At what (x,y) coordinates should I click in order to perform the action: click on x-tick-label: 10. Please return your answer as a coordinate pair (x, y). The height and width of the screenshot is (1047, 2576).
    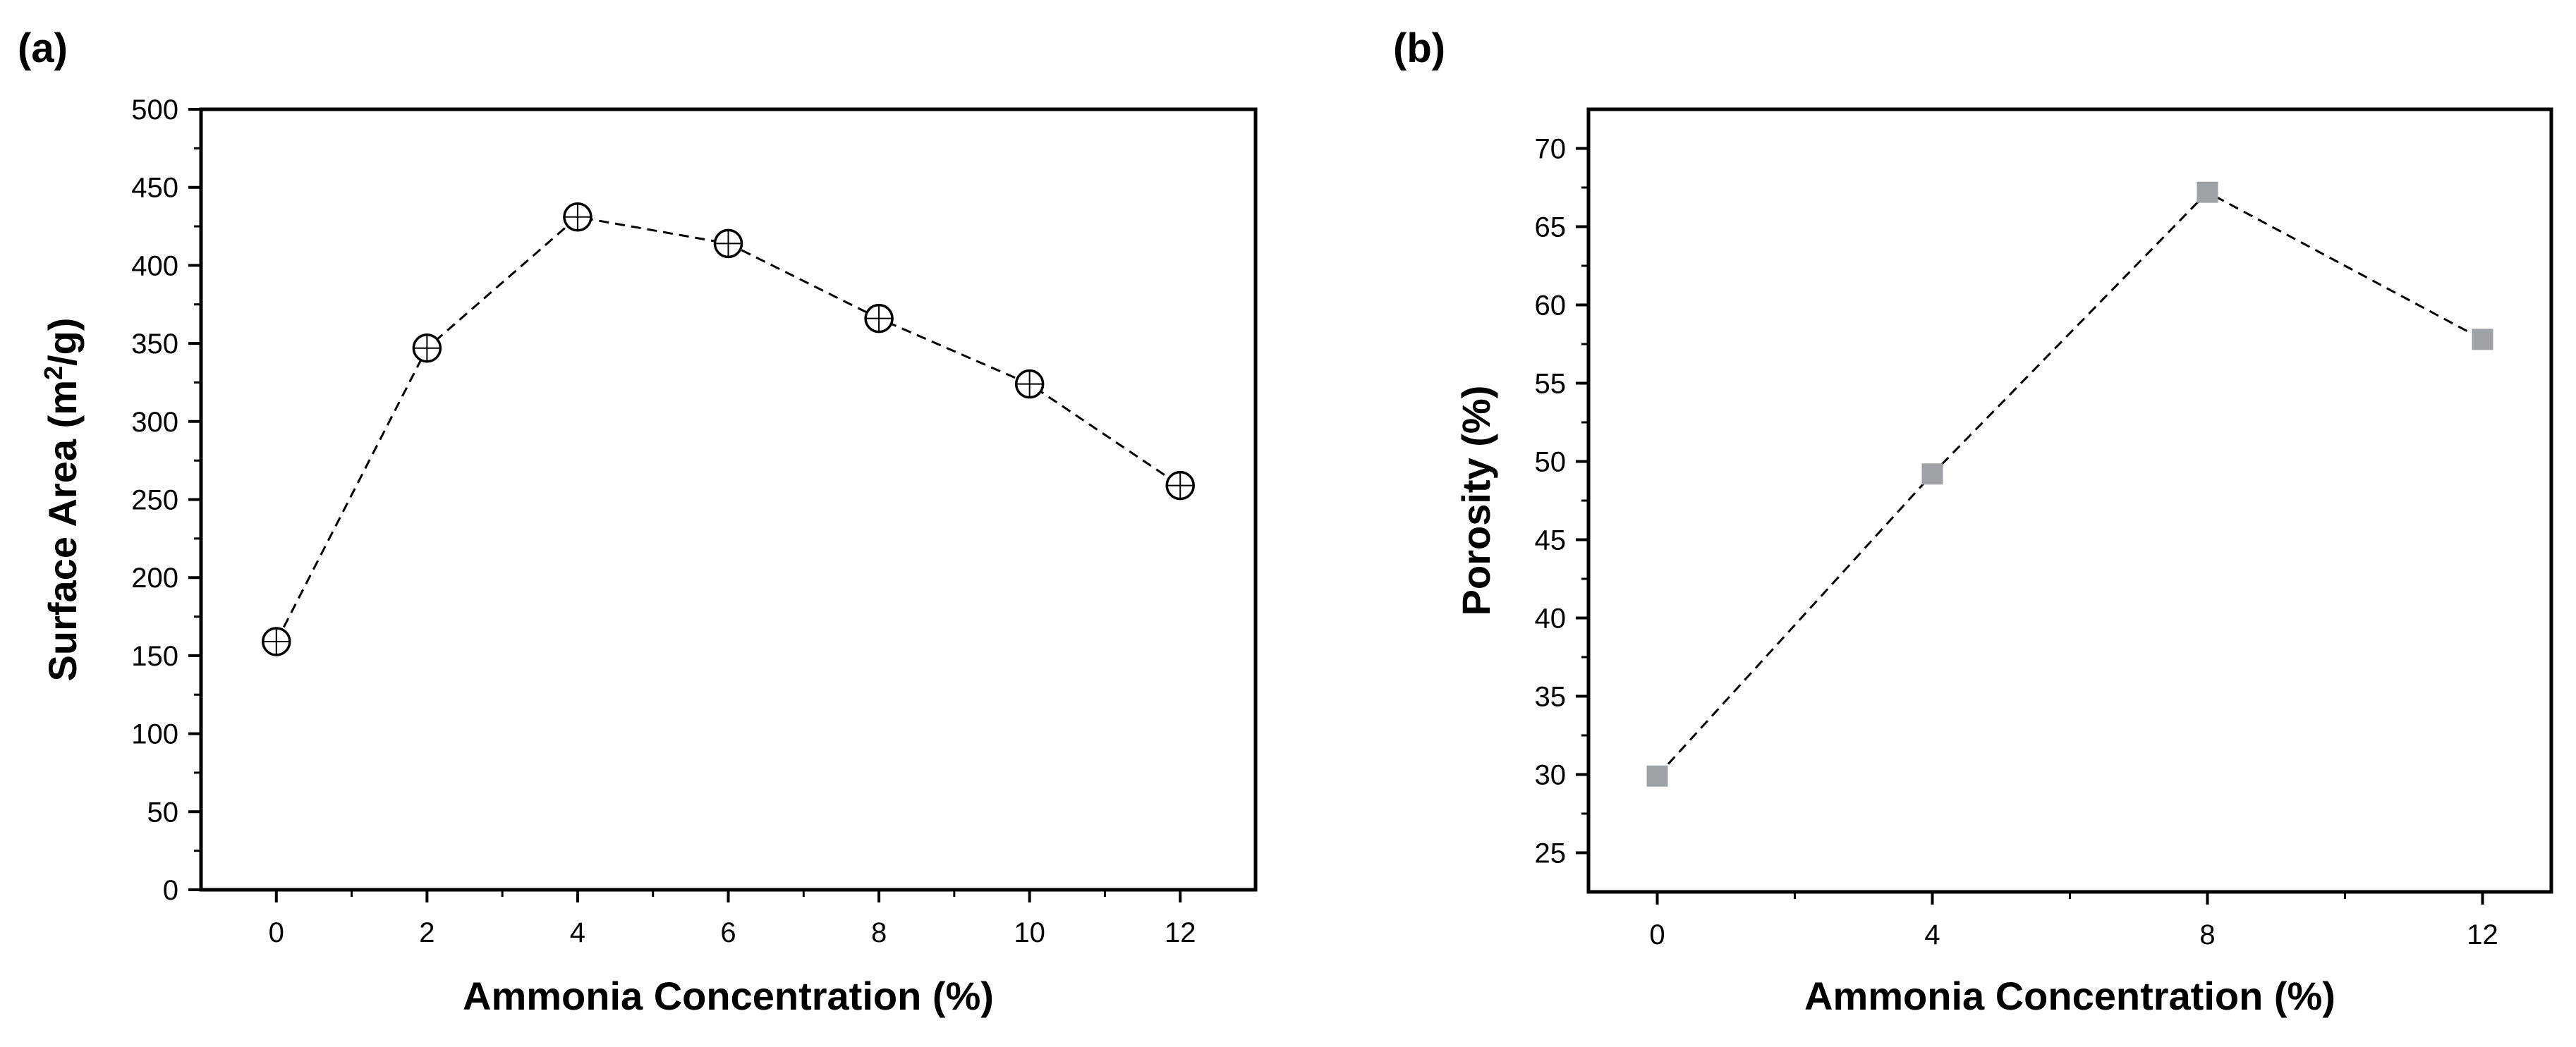
    Looking at the image, I should click on (1029, 932).